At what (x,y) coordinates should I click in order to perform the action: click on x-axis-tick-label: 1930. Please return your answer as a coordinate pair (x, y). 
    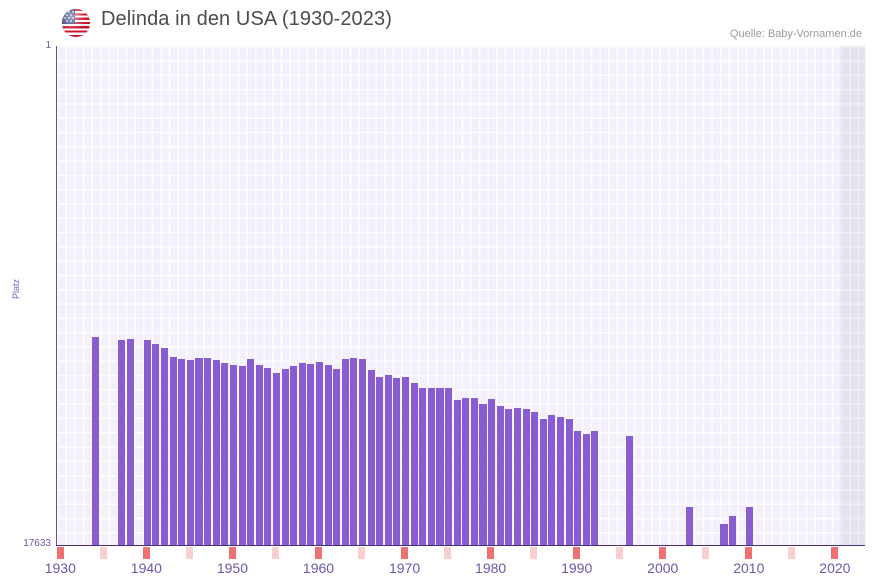
    Looking at the image, I should click on (60, 568).